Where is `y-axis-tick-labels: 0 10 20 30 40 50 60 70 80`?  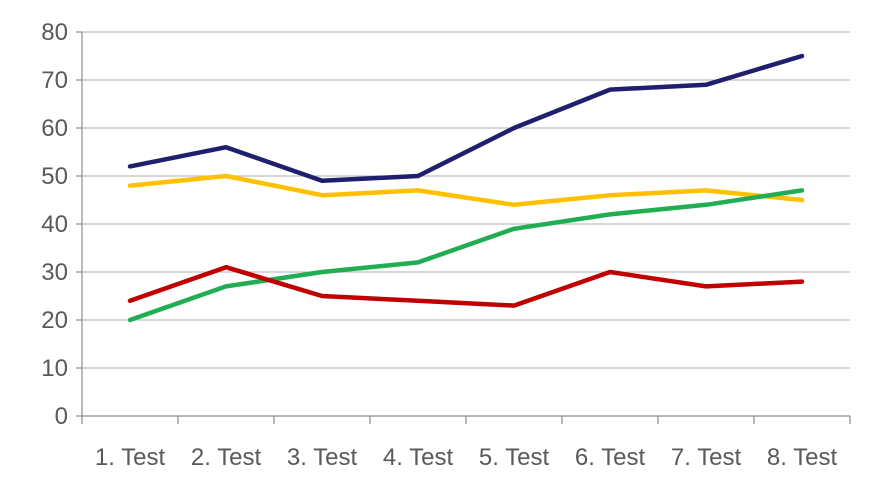 y-axis-tick-labels: 0 10 20 30 40 50 60 70 80 is located at coordinates (54, 224).